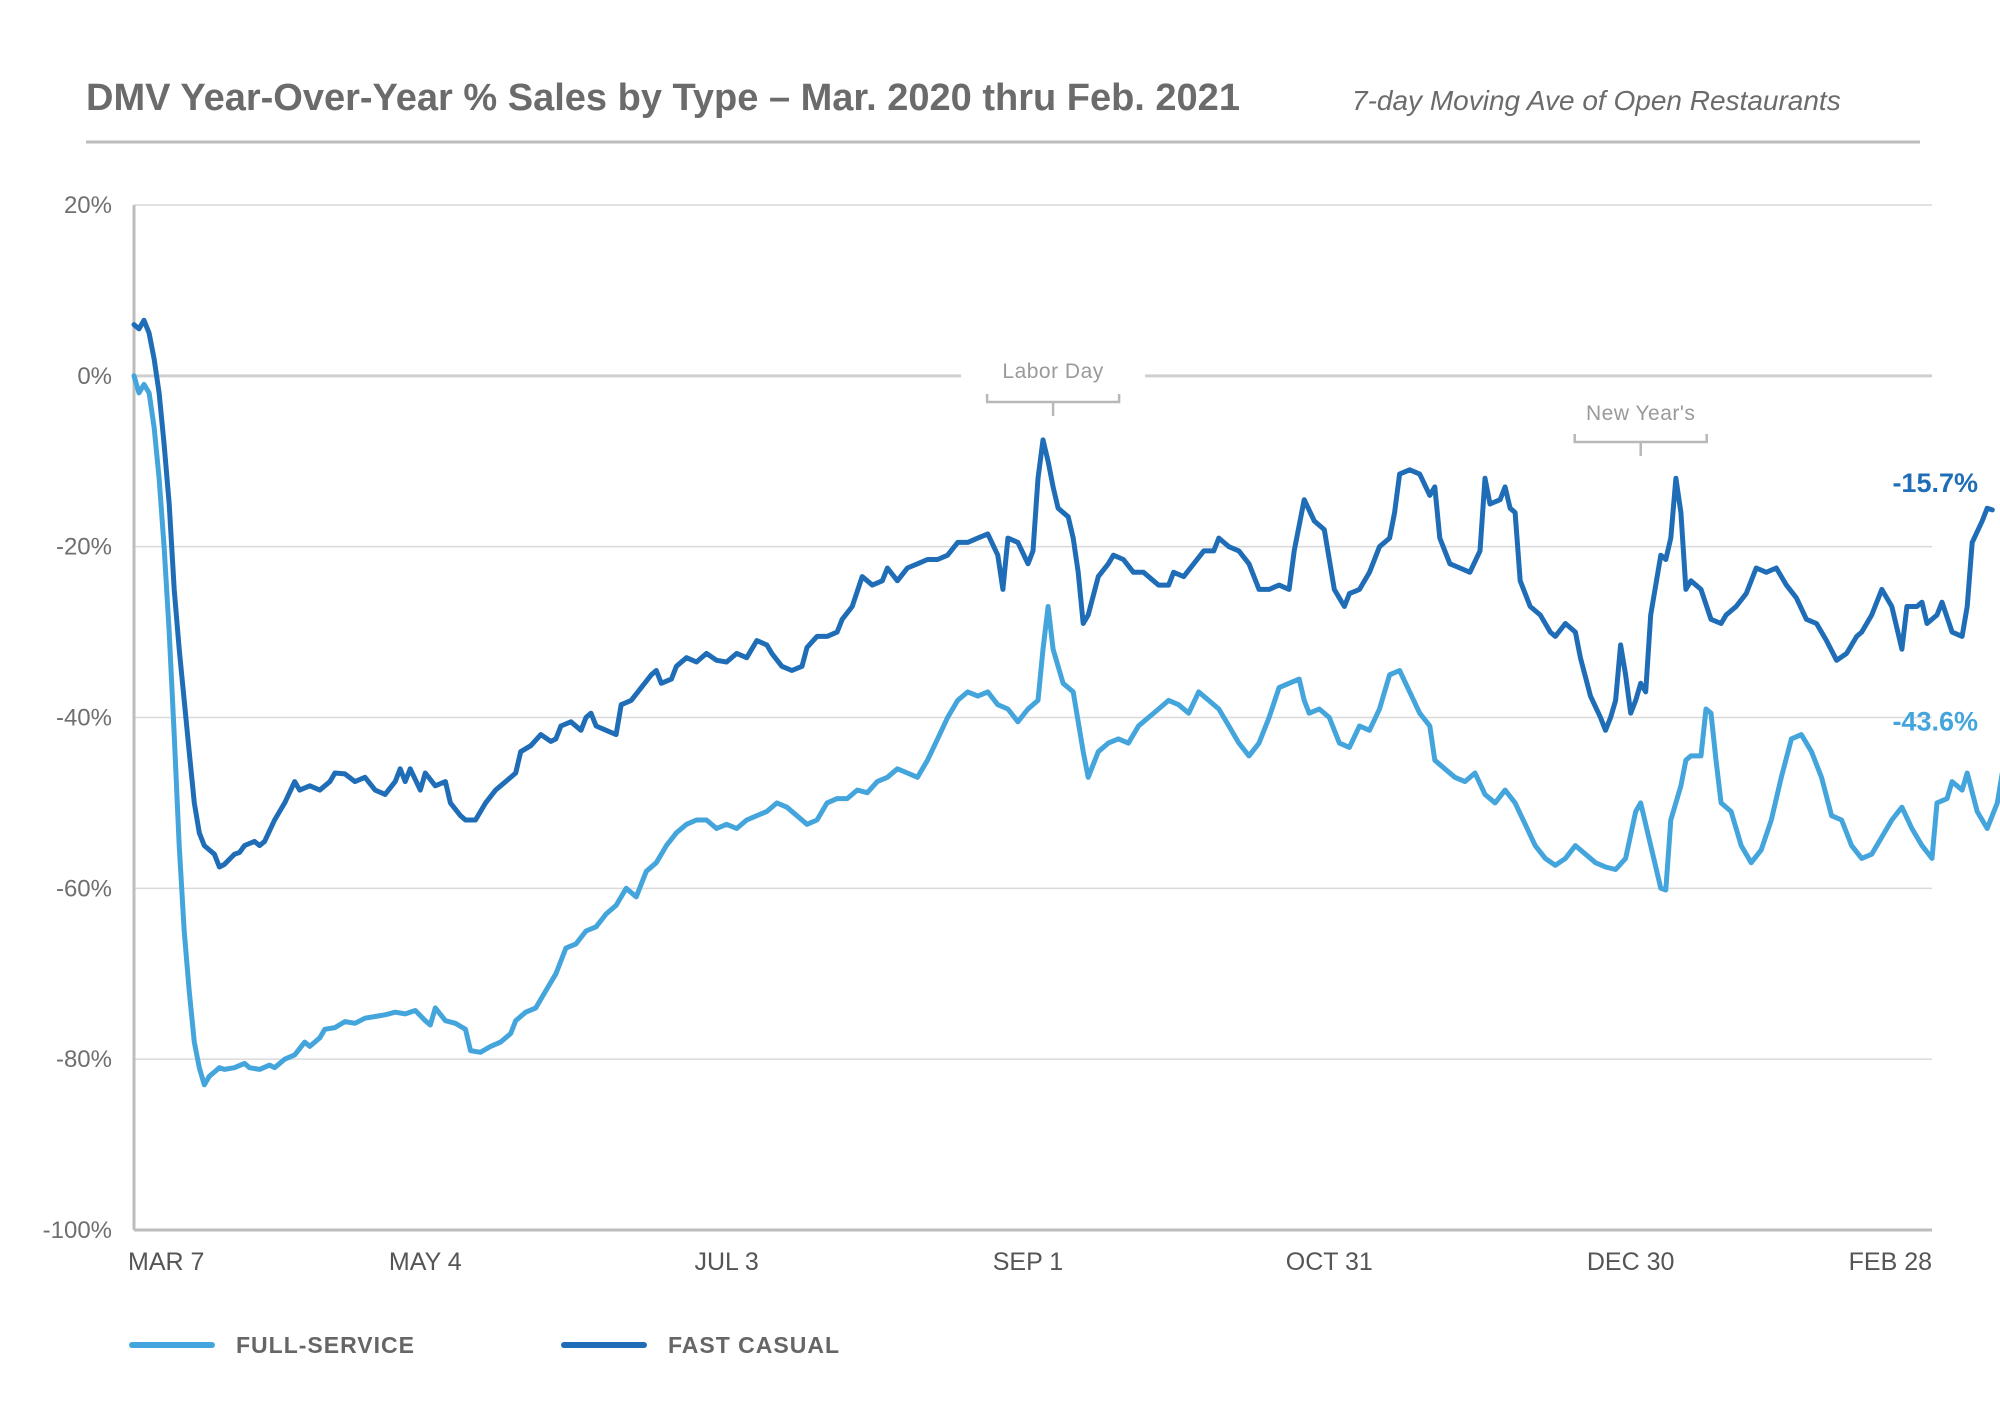 This screenshot has width=2000, height=1410. What do you see at coordinates (726, 1262) in the screenshot?
I see `x-tick-label: JUL 3` at bounding box center [726, 1262].